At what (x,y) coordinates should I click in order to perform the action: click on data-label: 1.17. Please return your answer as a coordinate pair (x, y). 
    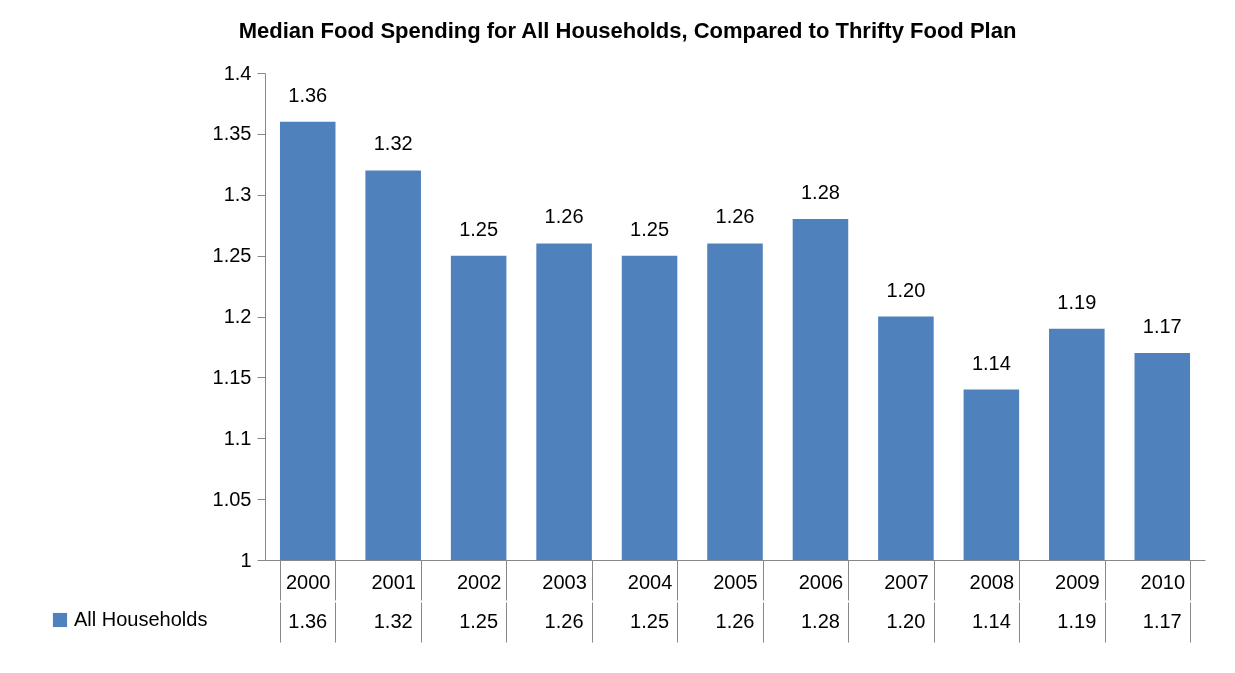
    Looking at the image, I should click on (1162, 621).